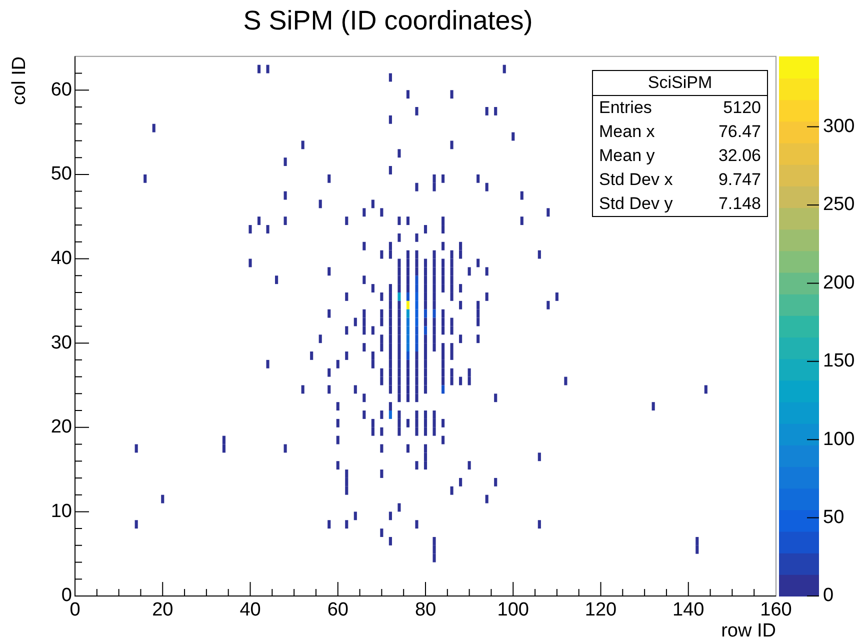  What do you see at coordinates (839, 127) in the screenshot?
I see `color-bar-label: 300` at bounding box center [839, 127].